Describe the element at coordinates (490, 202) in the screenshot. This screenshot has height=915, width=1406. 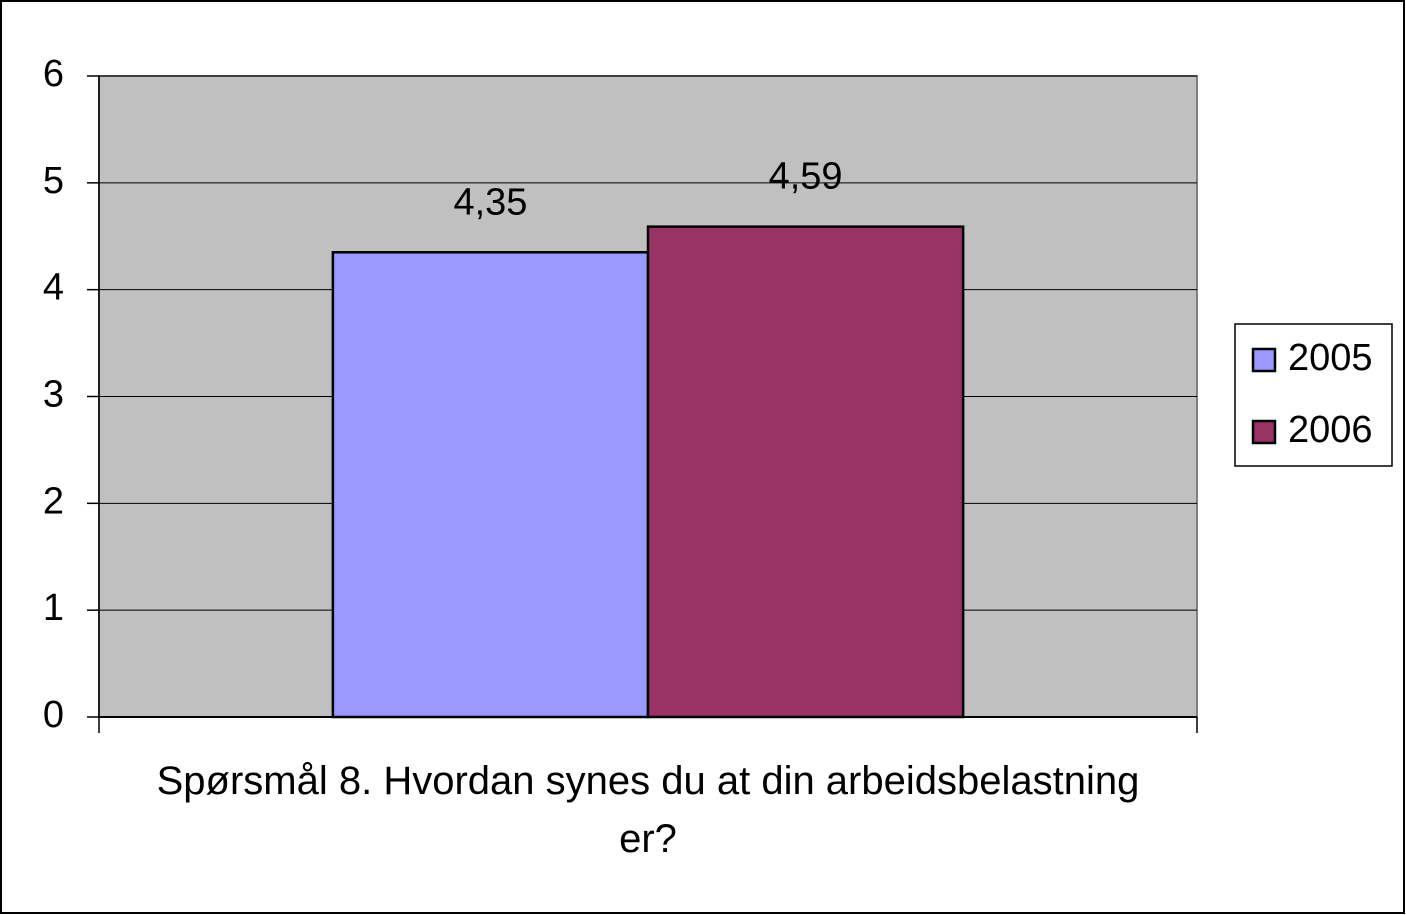
I see `data-label: 4,35` at that location.